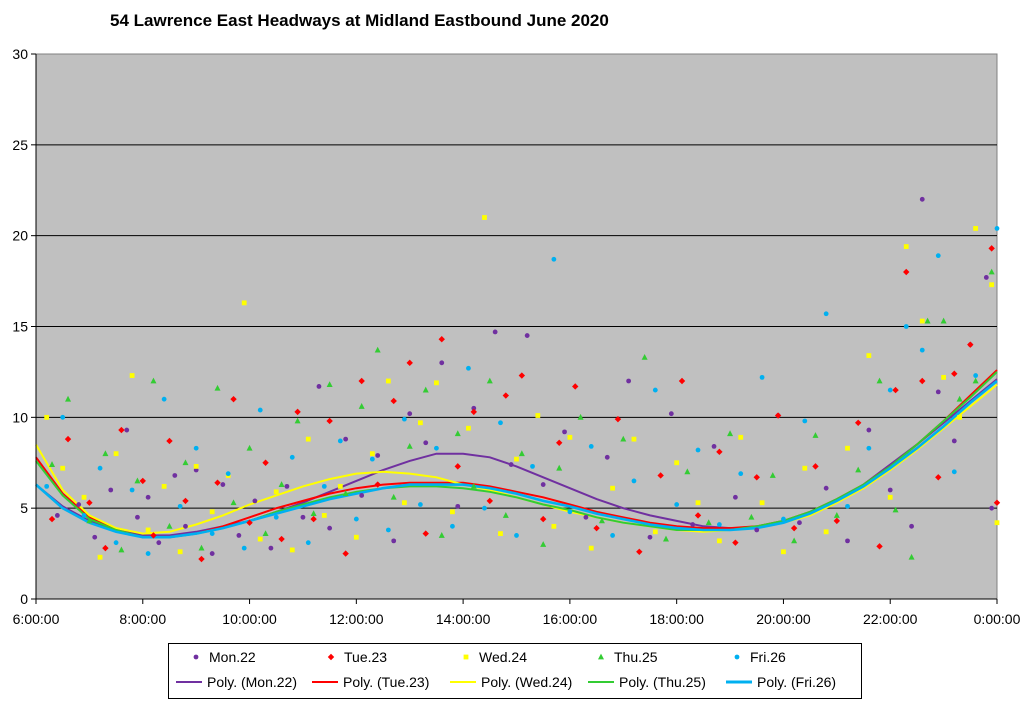 The width and height of the screenshot is (1024, 703). What do you see at coordinates (758, 656) in the screenshot?
I see `legend-item-fri-26: Fri.26` at bounding box center [758, 656].